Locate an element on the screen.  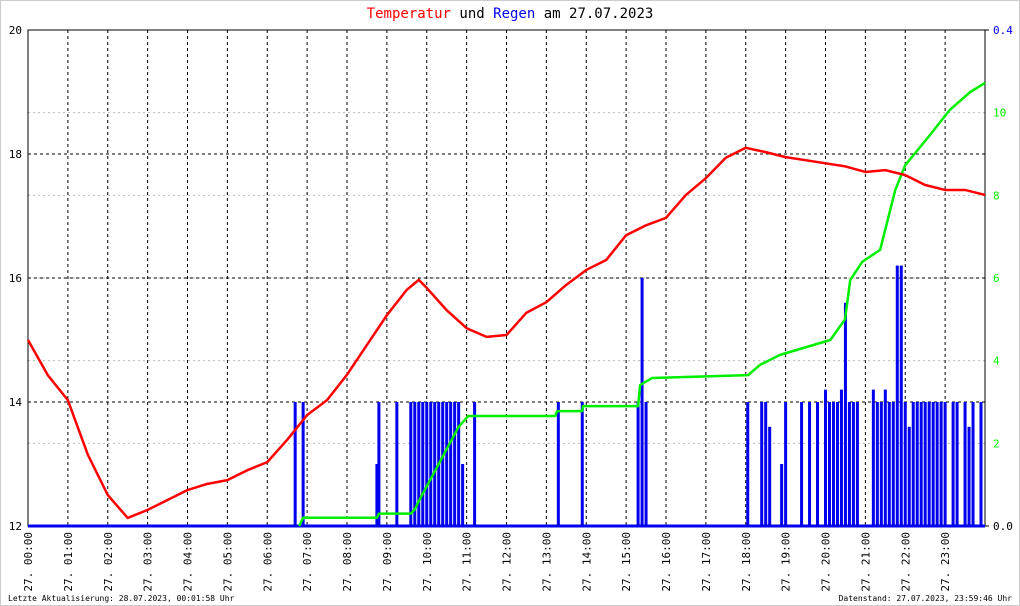
x-tick-label: 27. 03:00 is located at coordinates (148, 562).